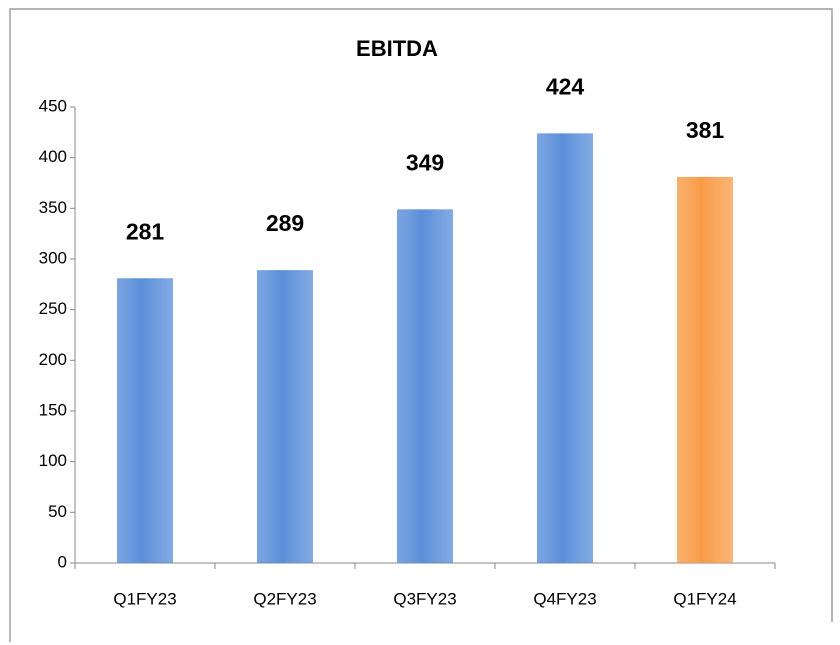 This screenshot has width=840, height=645. What do you see at coordinates (53, 156) in the screenshot?
I see `y-tick-label: 400` at bounding box center [53, 156].